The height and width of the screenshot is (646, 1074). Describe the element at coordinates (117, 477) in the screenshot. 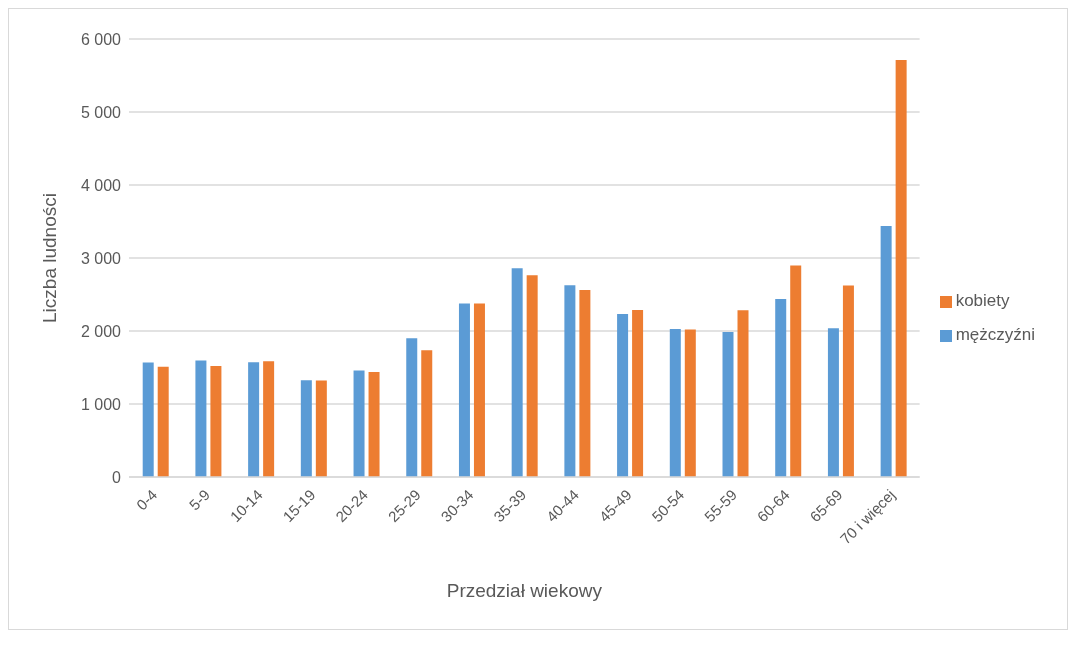

I see `y-tick-label: 0` at that location.